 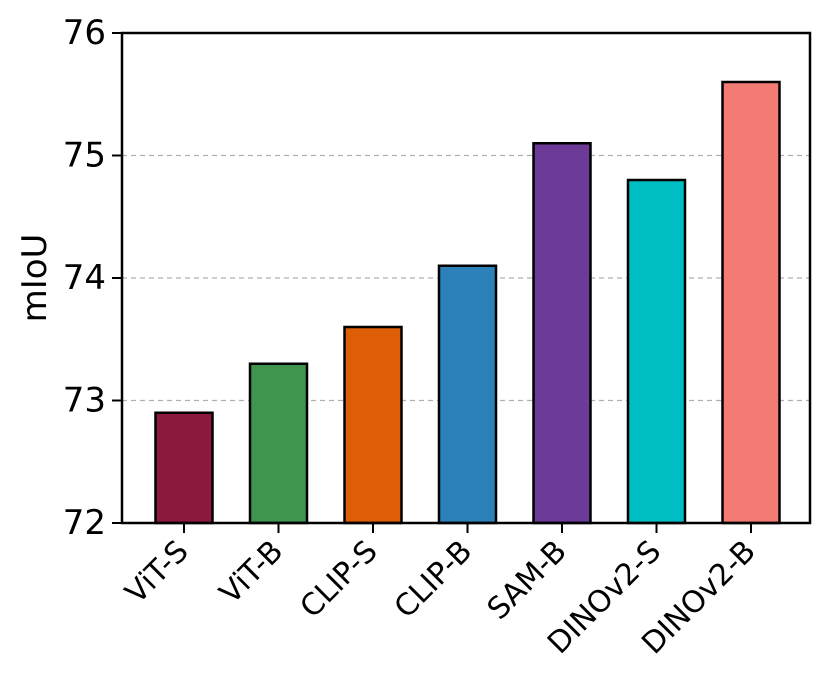 I want to click on x-tick-label: CLIP-B, so click(x=433, y=579).